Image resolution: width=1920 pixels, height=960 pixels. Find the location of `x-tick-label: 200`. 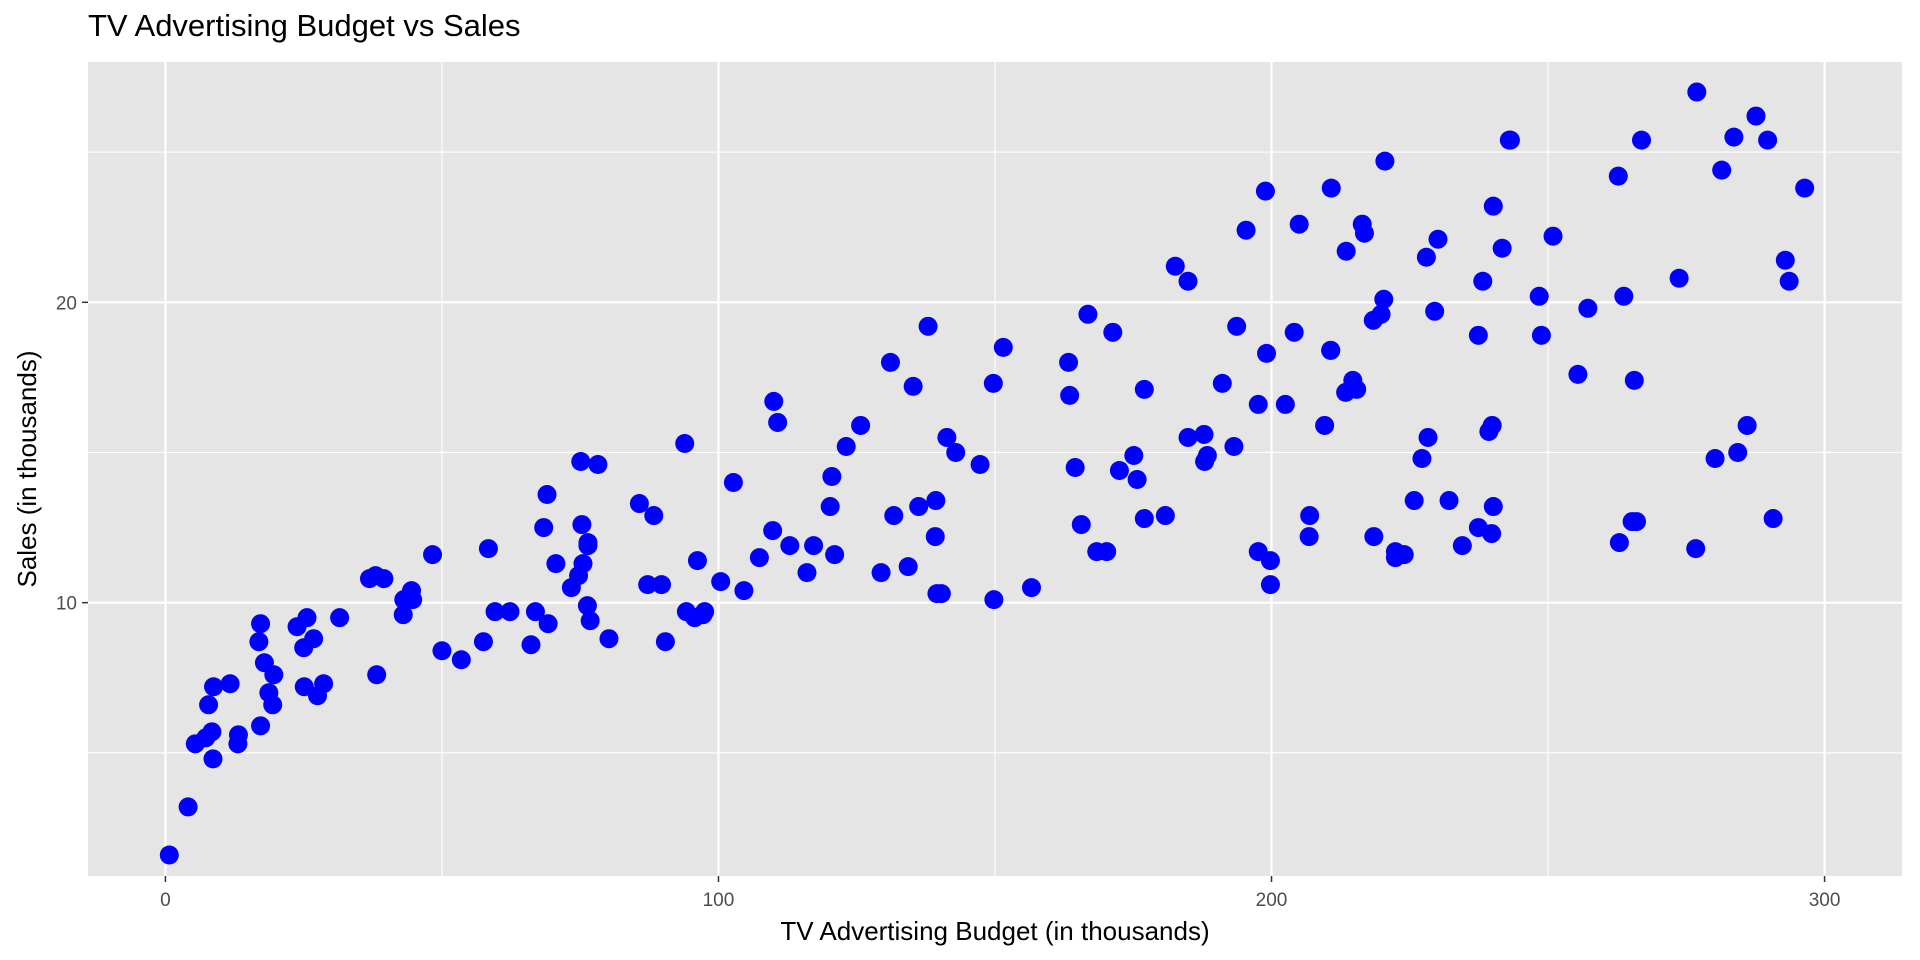

x-tick-label: 200 is located at coordinates (1272, 900).